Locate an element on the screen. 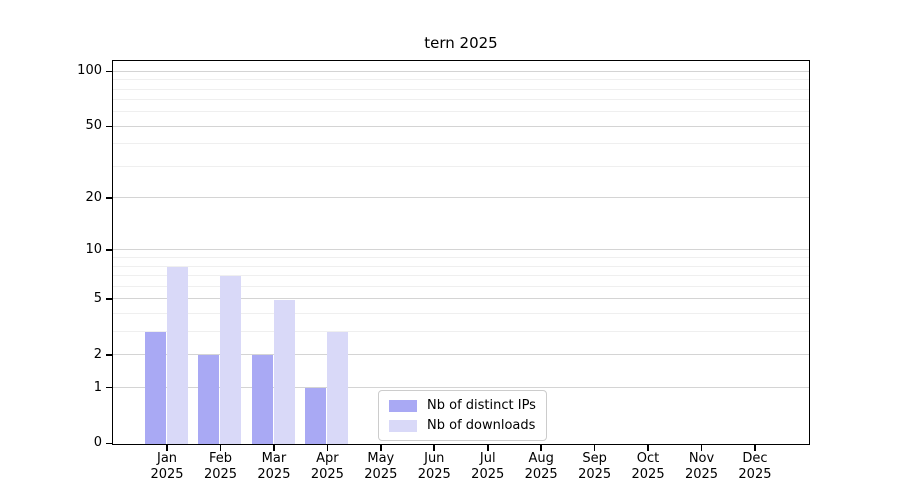  y-tick-label: 0 is located at coordinates (97, 443).